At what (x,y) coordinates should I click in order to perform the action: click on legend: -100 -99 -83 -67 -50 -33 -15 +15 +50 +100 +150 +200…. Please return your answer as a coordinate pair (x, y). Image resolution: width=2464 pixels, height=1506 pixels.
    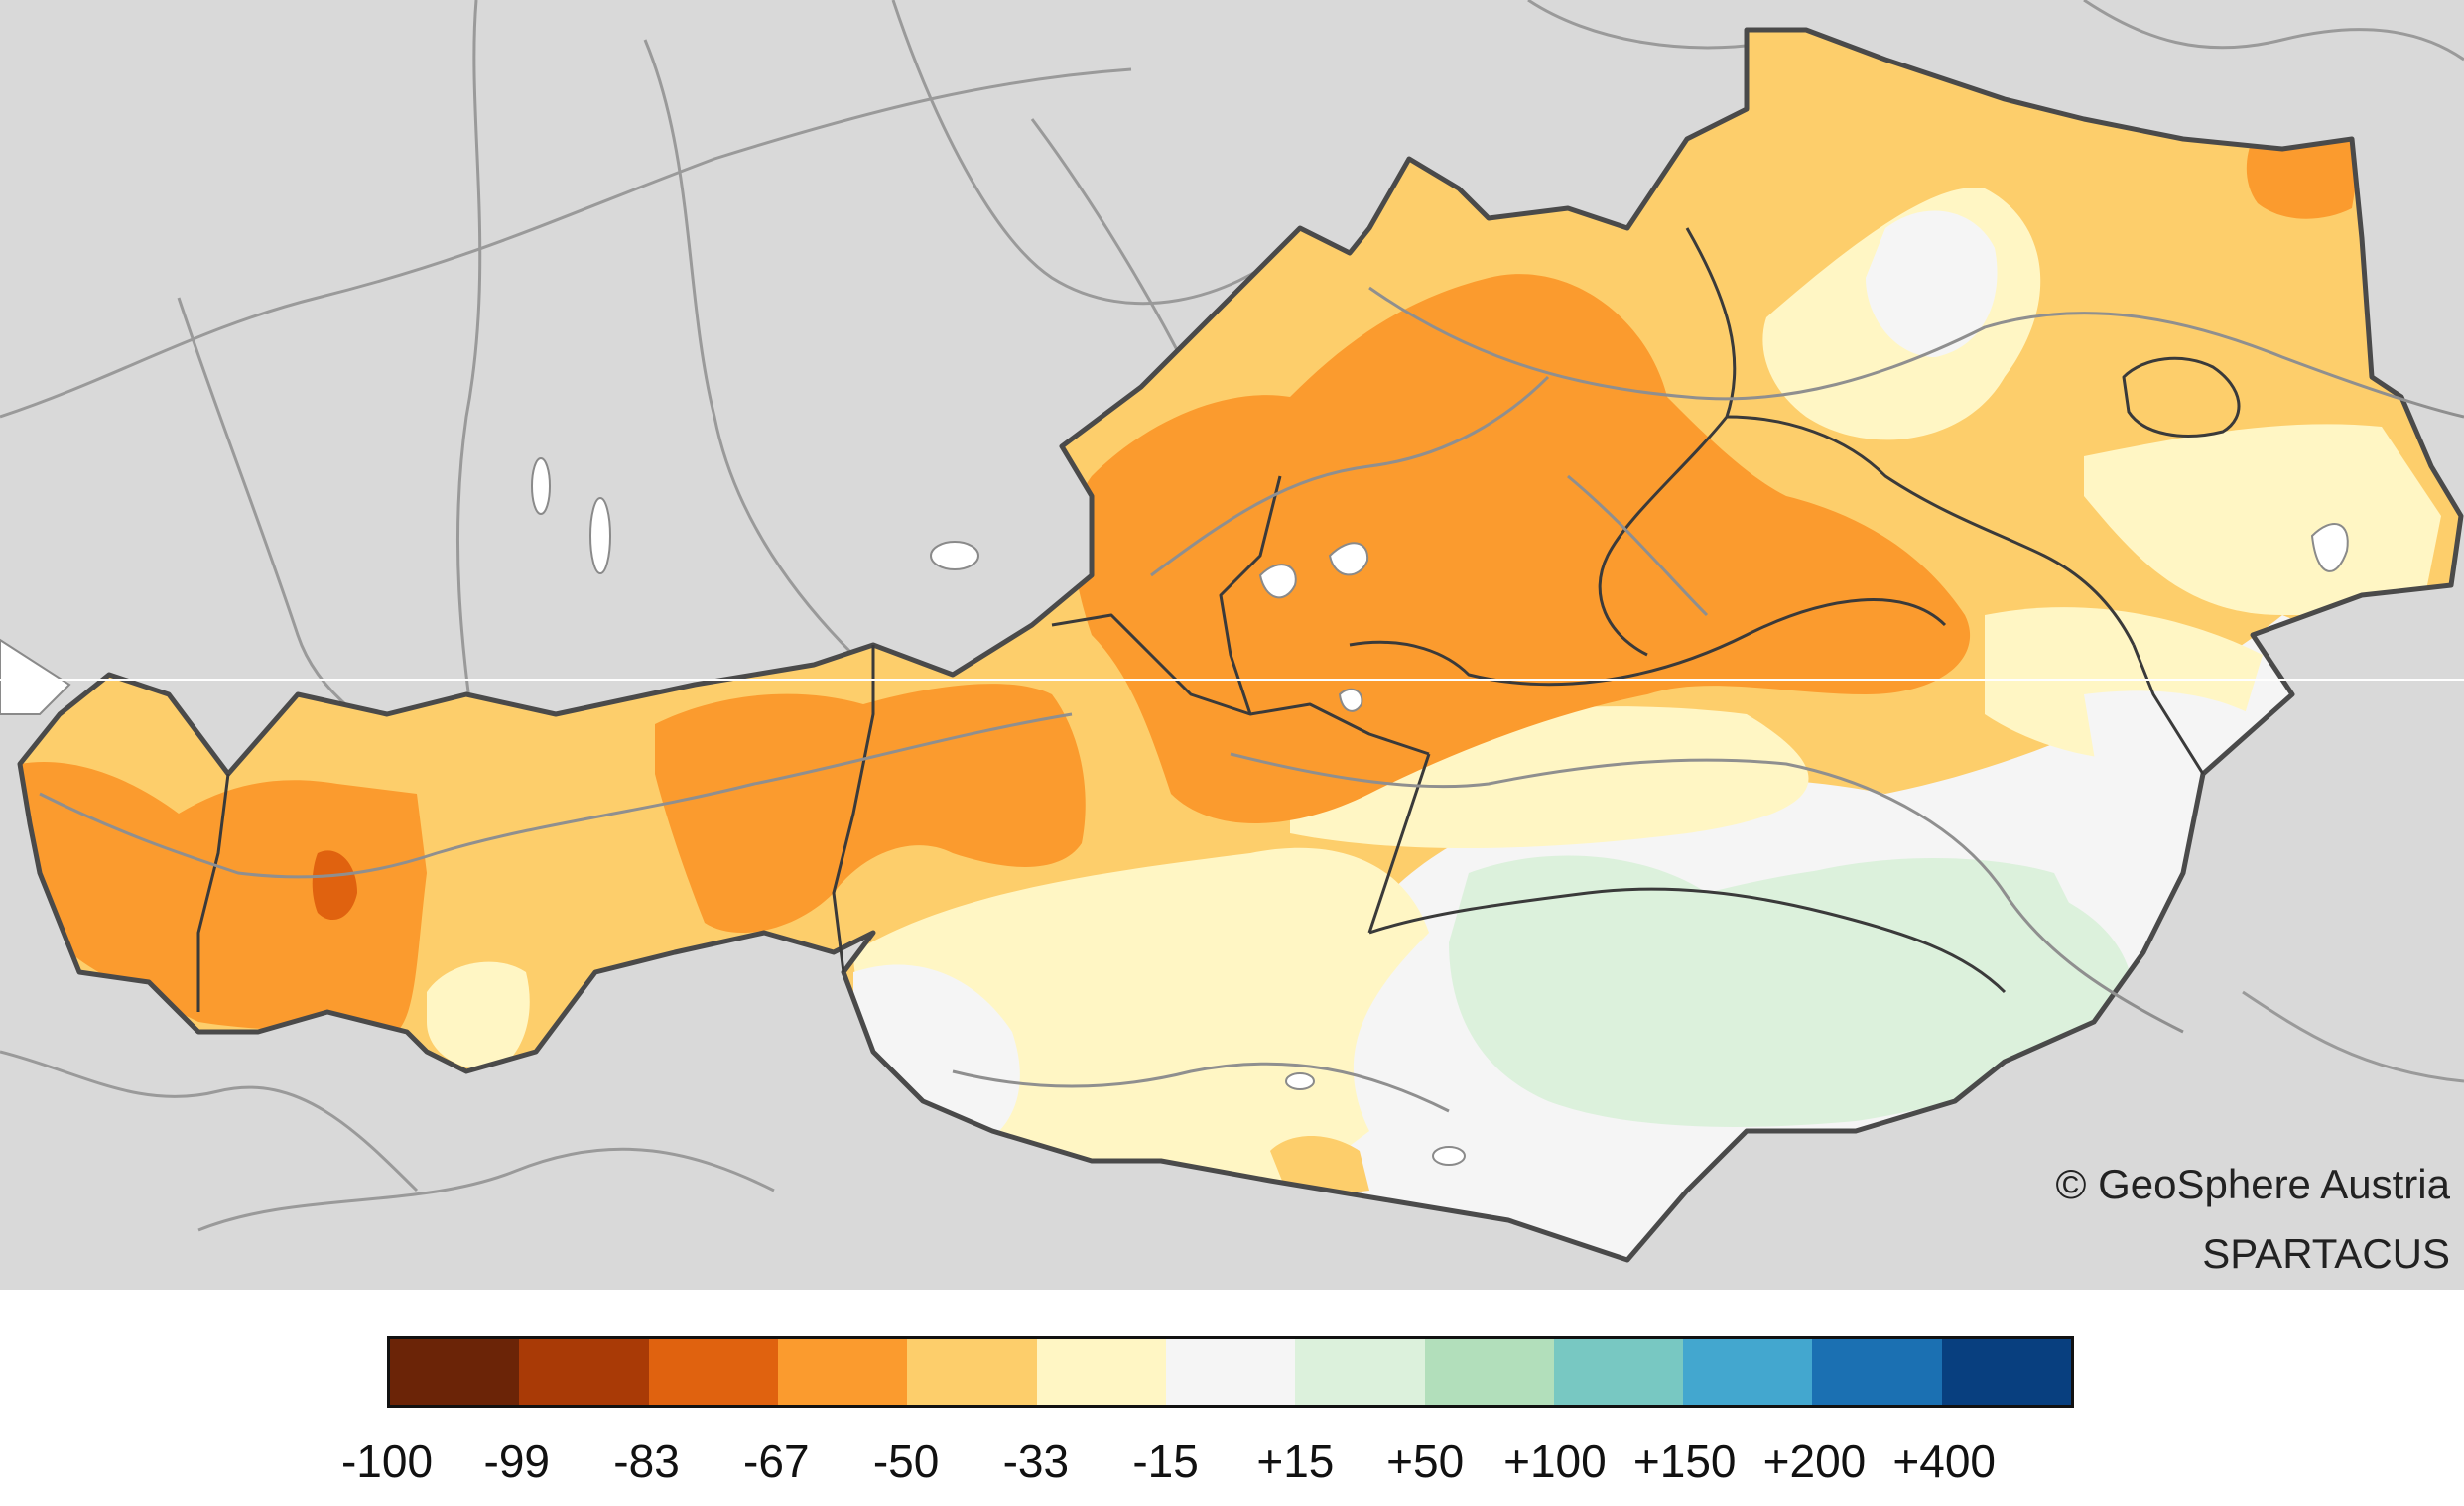
    Looking at the image, I should click on (1232, 1398).